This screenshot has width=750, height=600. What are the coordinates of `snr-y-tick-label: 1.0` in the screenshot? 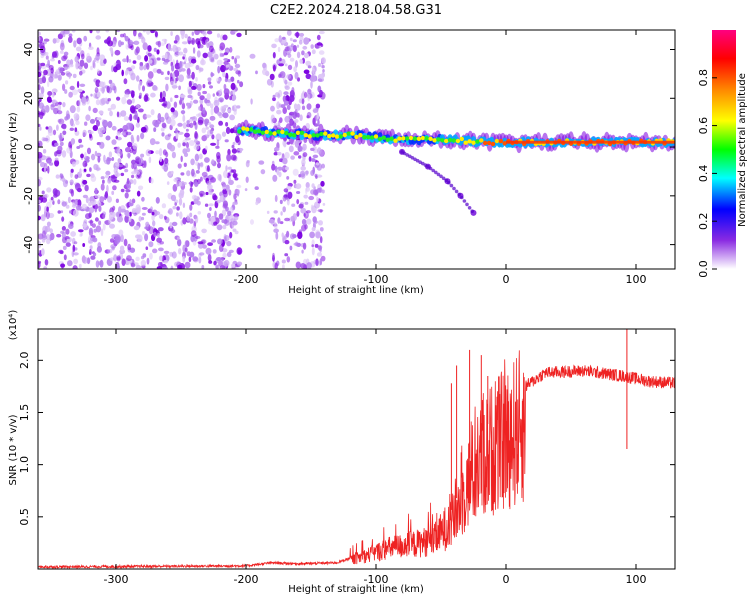 It's located at (24, 465).